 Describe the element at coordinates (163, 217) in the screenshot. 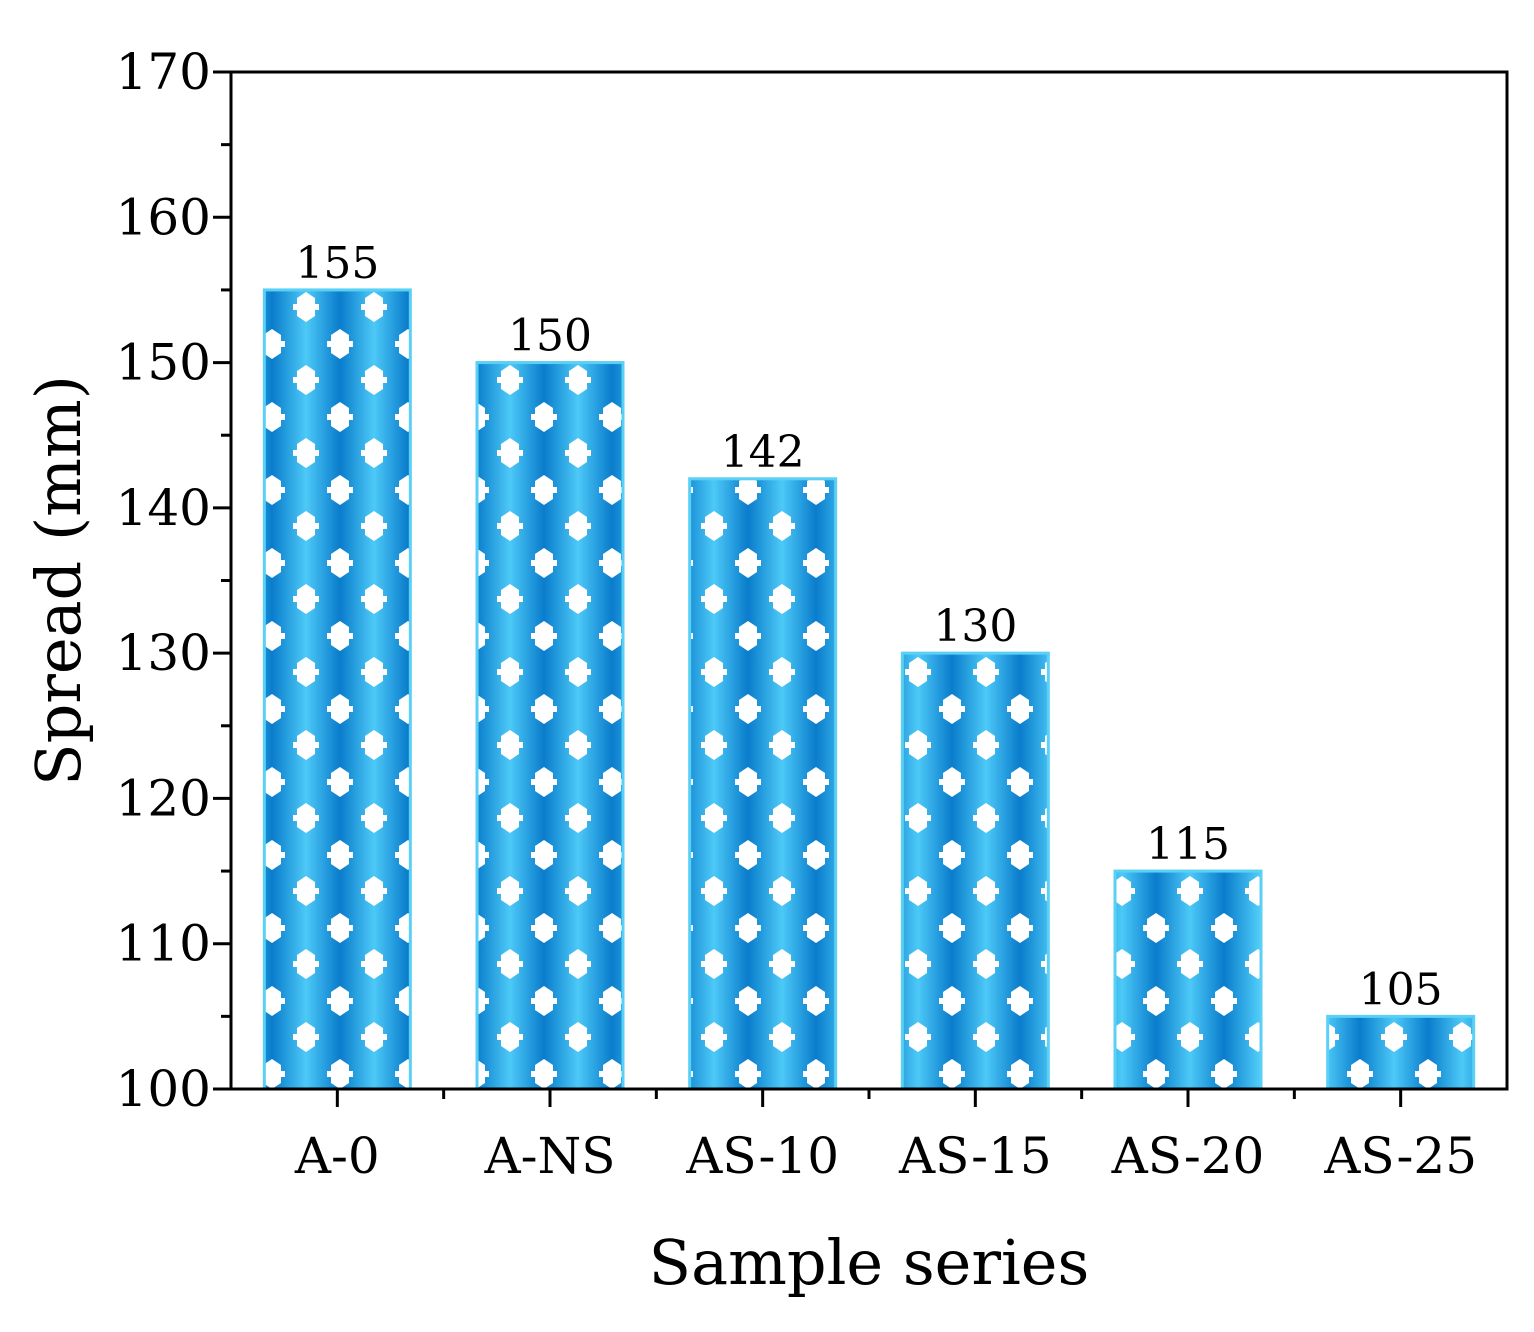

I see `y-tick-label: 160` at that location.